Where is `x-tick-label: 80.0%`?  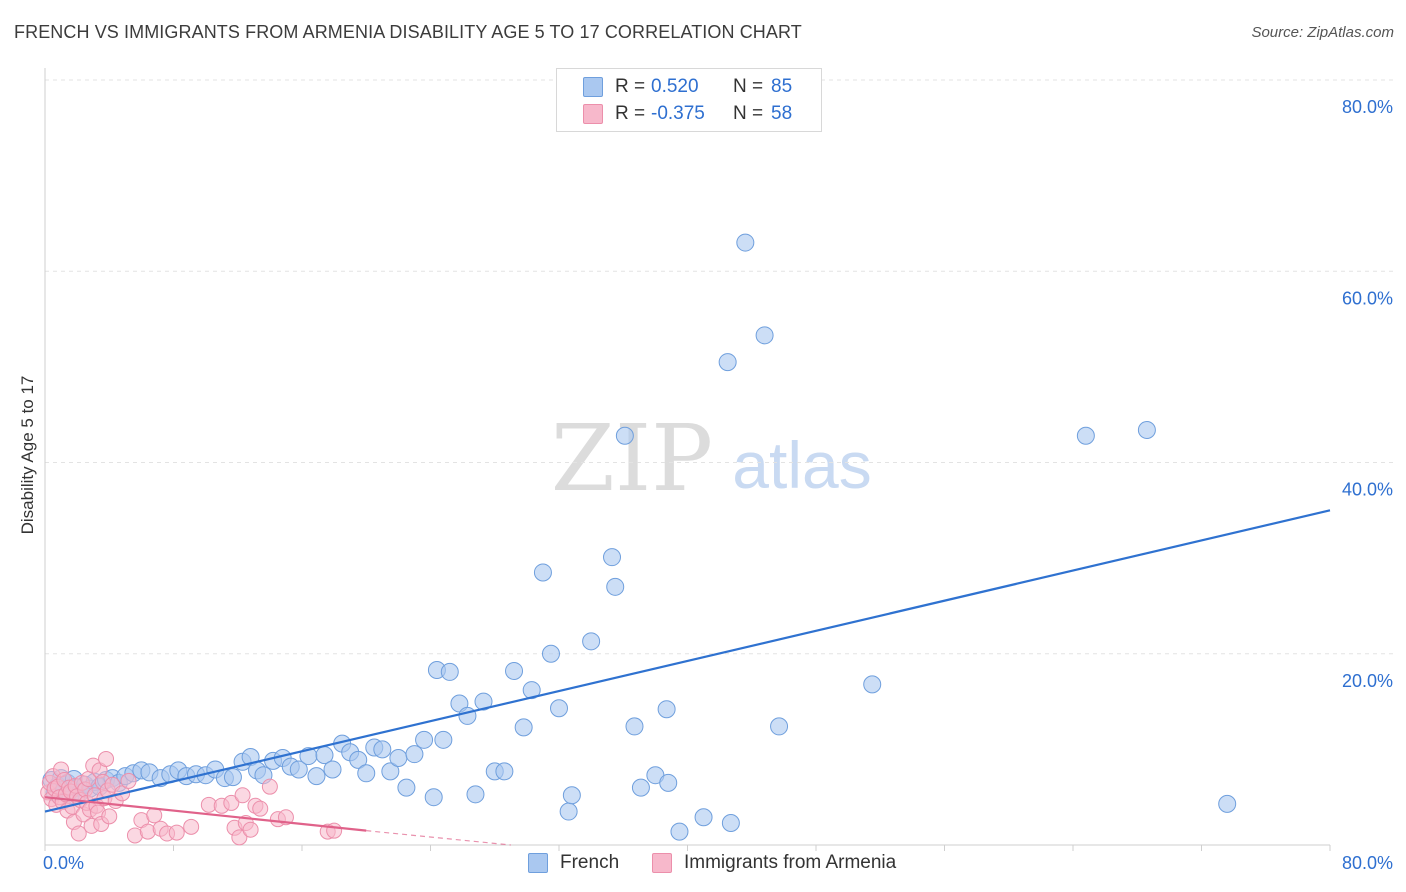
x-tick-label: 80.0% is located at coordinates (1367, 863).